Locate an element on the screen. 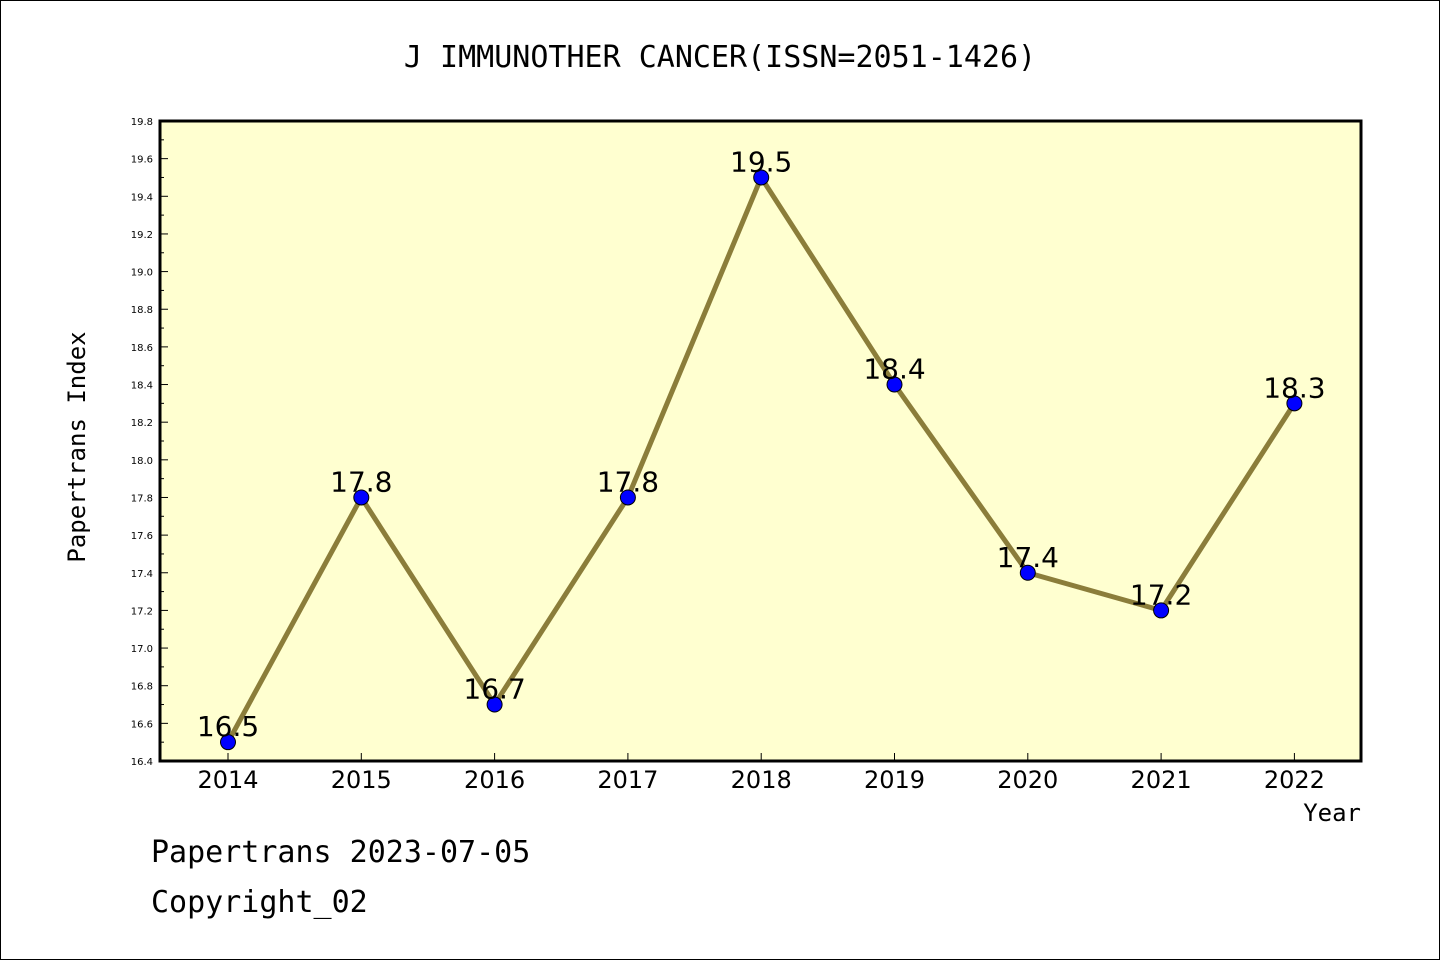  y-tick-label: 17.8 is located at coordinates (142, 498).